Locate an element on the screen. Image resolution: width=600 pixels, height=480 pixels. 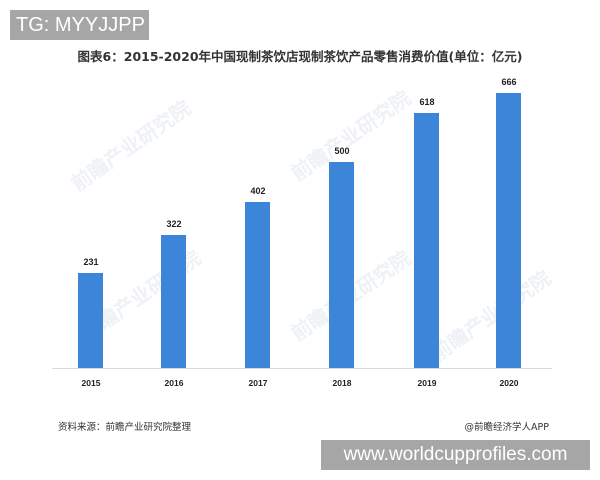
x-tick-label: 2016 is located at coordinates (174, 383).